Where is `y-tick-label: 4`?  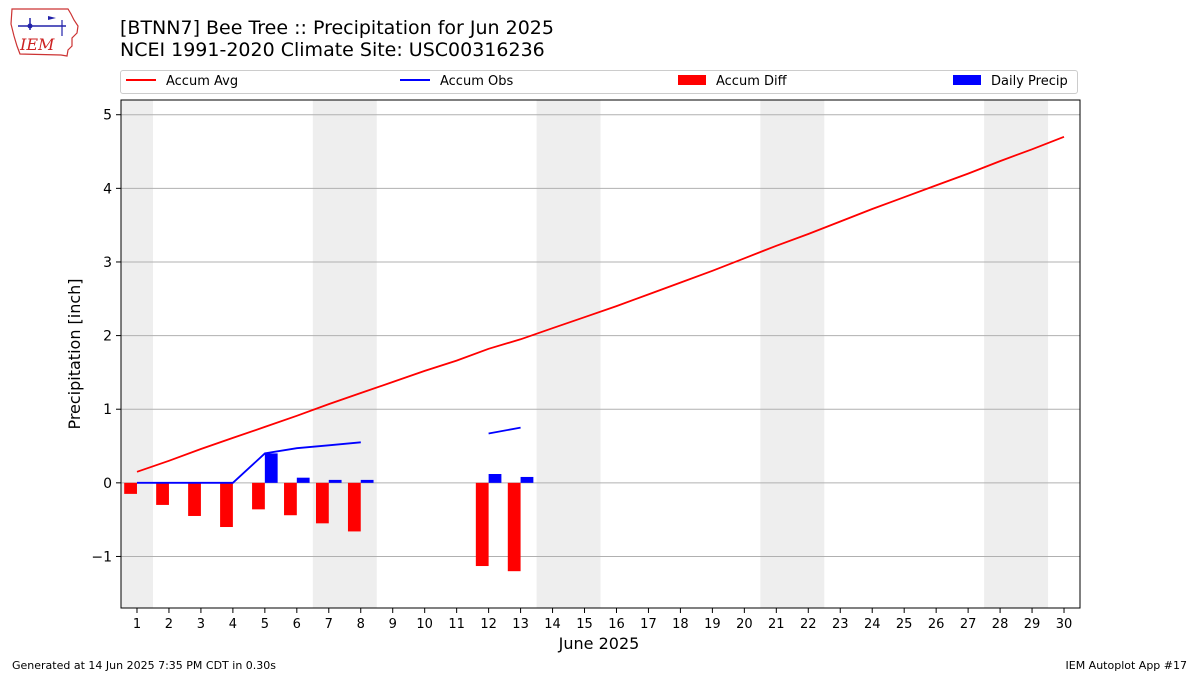
y-tick-label: 4 is located at coordinates (107, 189).